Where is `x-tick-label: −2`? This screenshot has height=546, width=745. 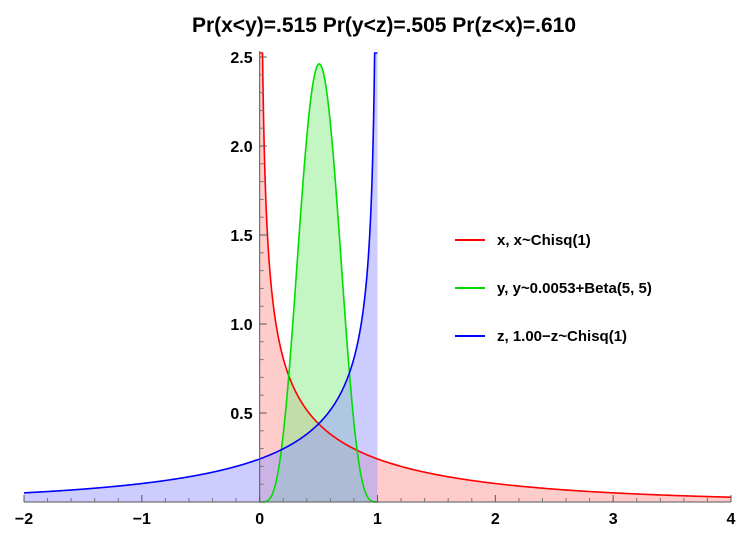
x-tick-label: −2 is located at coordinates (24, 519).